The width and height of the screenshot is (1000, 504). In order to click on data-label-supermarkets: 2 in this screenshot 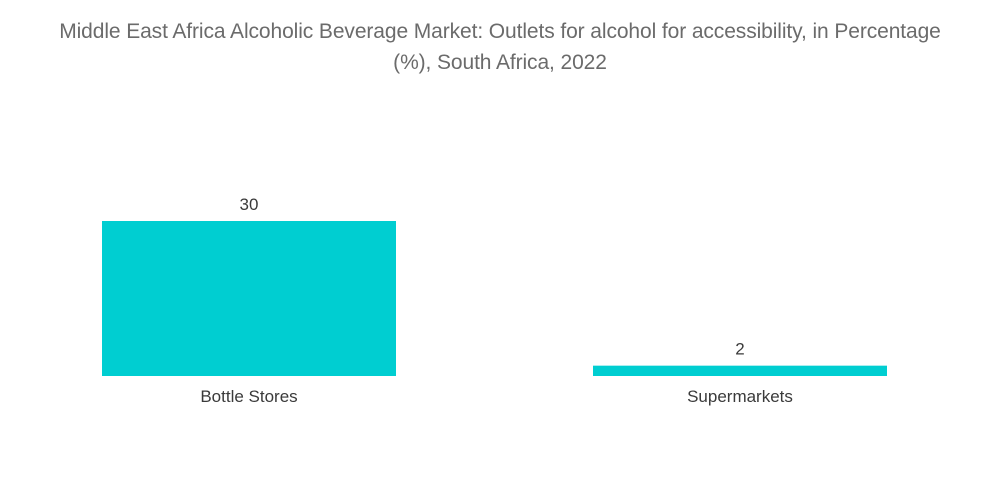, I will do `click(739, 349)`.